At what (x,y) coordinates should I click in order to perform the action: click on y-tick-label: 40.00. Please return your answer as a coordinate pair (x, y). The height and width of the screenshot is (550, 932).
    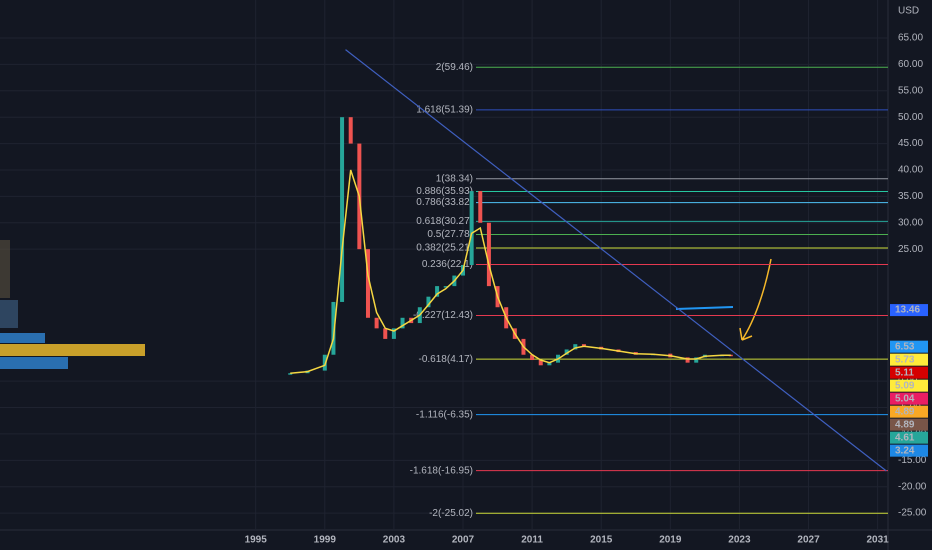
    Looking at the image, I should click on (910, 170).